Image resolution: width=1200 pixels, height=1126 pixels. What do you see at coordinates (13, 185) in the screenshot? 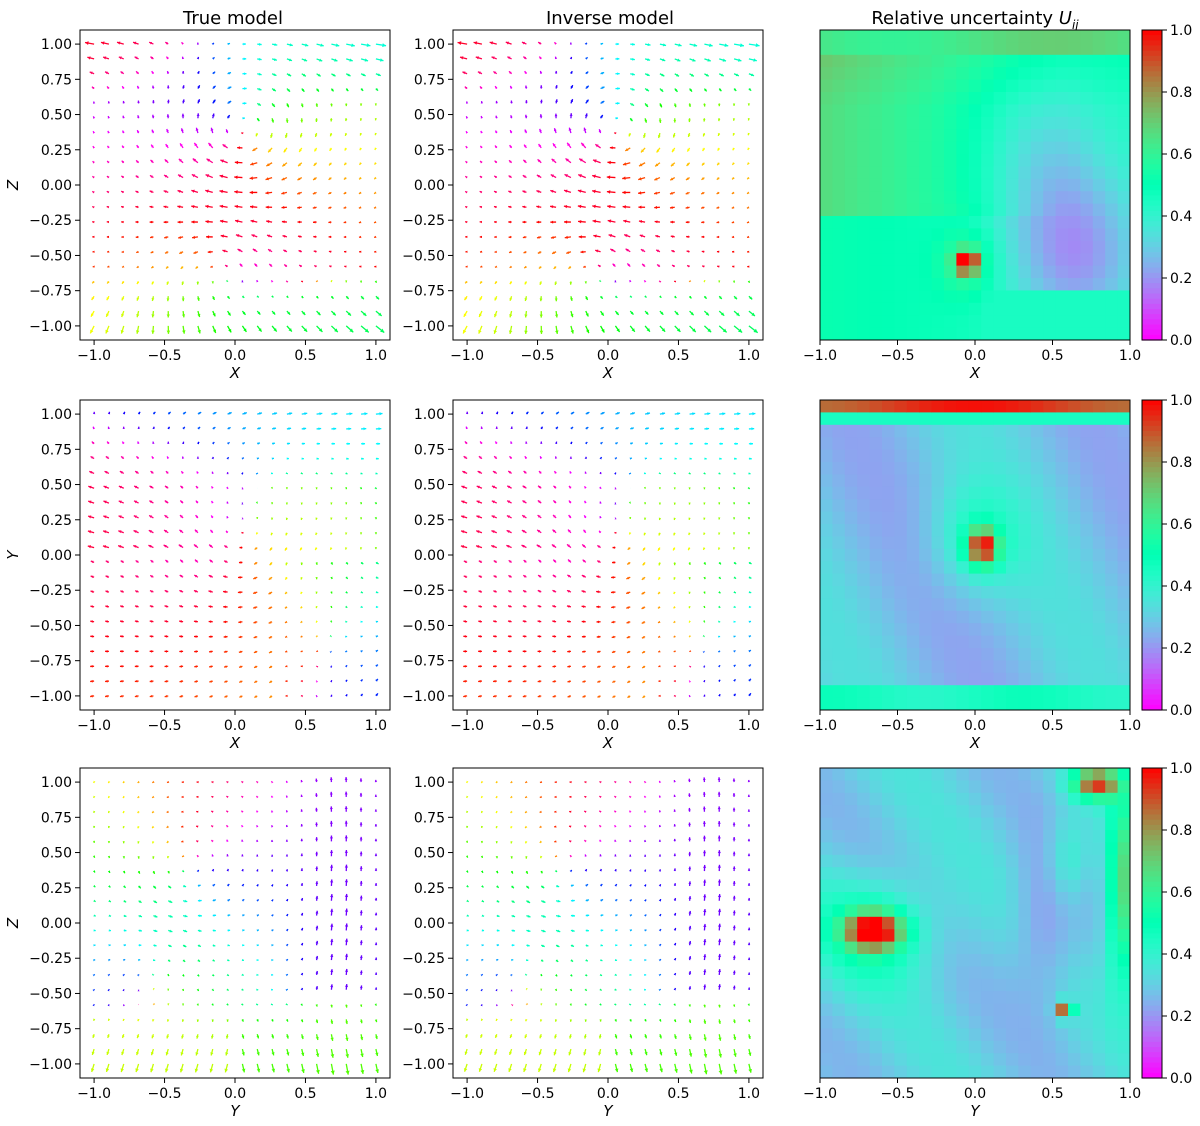
I see `y-axis-label: Z` at bounding box center [13, 185].